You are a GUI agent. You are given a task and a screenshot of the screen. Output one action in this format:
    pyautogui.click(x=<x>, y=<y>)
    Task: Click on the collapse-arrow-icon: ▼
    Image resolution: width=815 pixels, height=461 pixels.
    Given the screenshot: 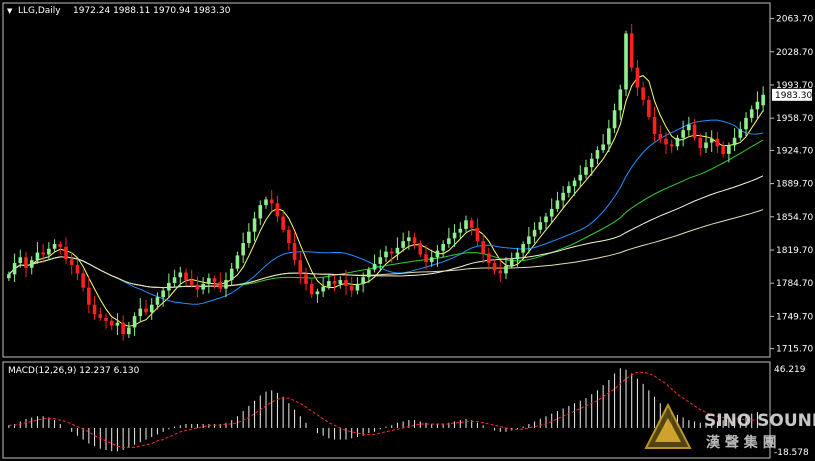 What is the action you would take?
    pyautogui.click(x=10, y=11)
    